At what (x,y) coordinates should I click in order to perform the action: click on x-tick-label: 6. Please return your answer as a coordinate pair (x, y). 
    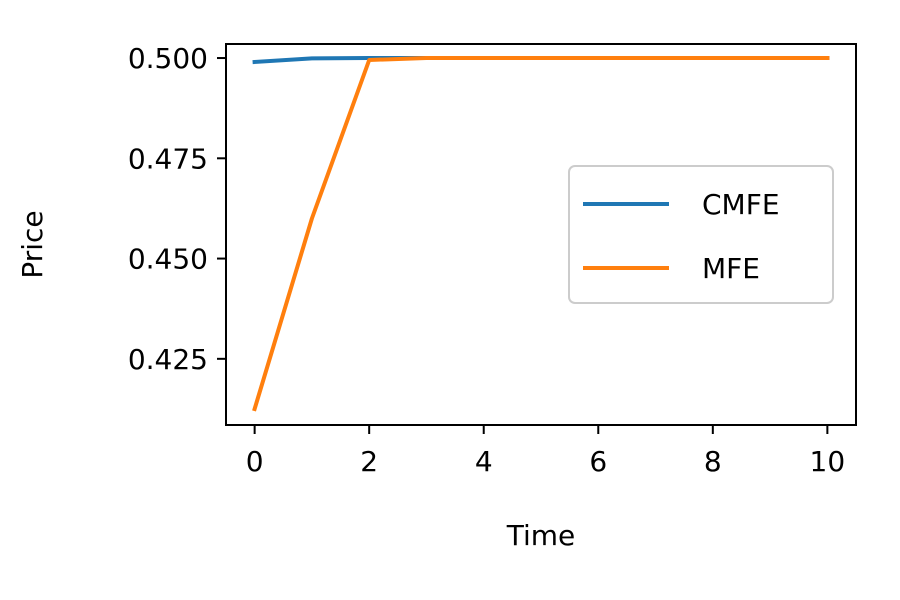
    Looking at the image, I should click on (598, 461).